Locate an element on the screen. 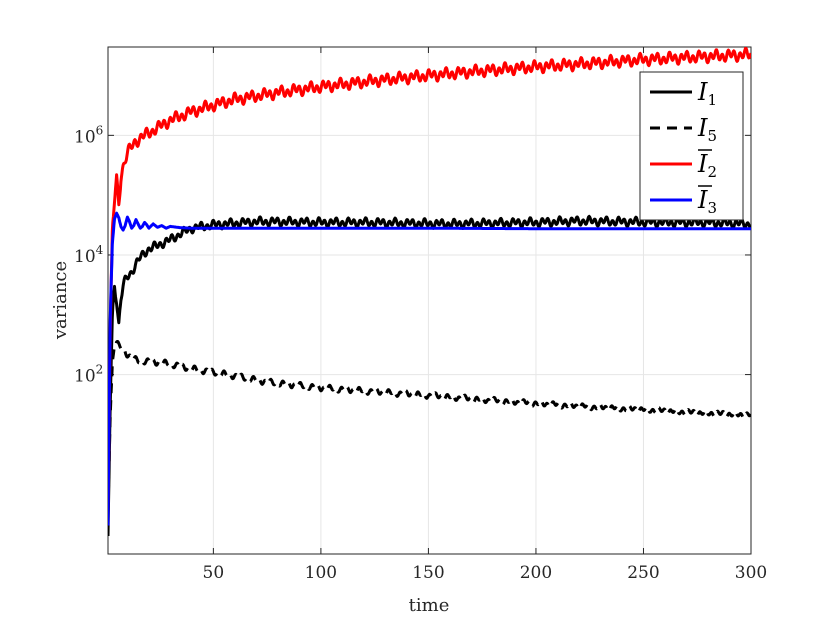 The image size is (830, 623). legend: I1 I5 I2 I3 is located at coordinates (691, 146).